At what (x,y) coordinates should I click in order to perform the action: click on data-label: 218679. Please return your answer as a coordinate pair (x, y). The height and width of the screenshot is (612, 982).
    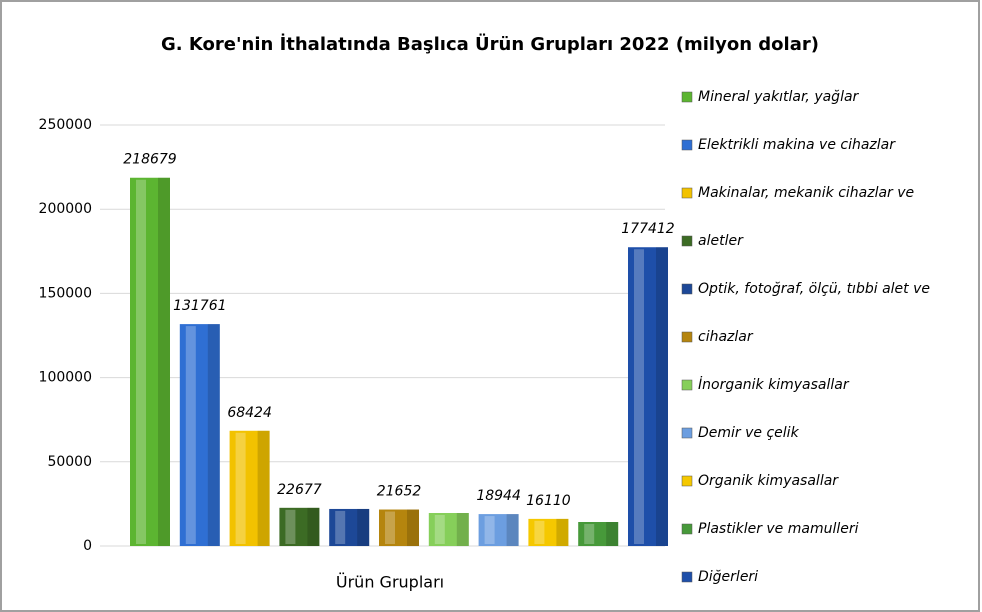
    Looking at the image, I should click on (150, 160).